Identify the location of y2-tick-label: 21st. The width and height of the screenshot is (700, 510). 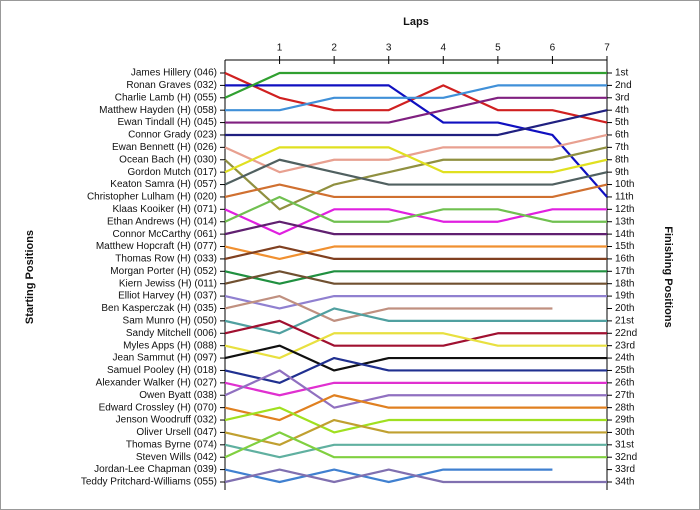
(624, 321).